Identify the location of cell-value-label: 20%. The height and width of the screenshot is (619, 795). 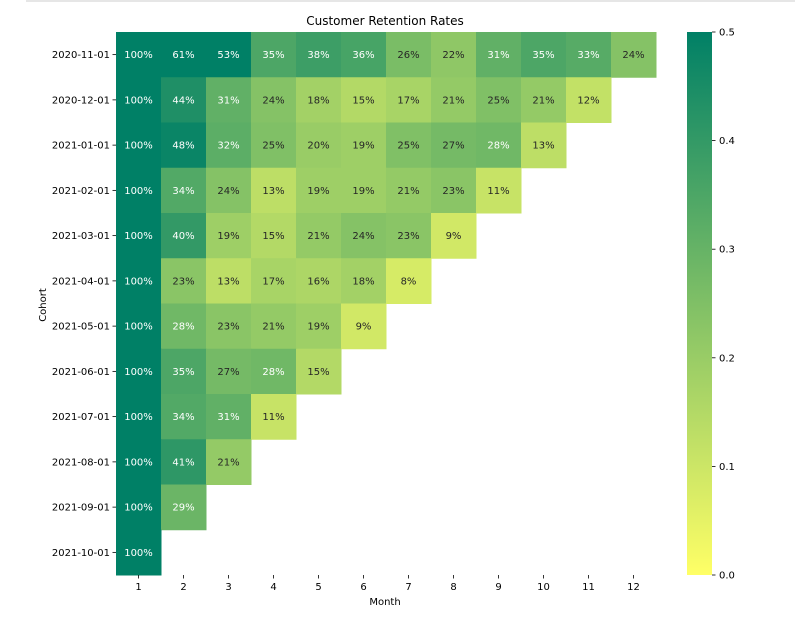
(318, 146).